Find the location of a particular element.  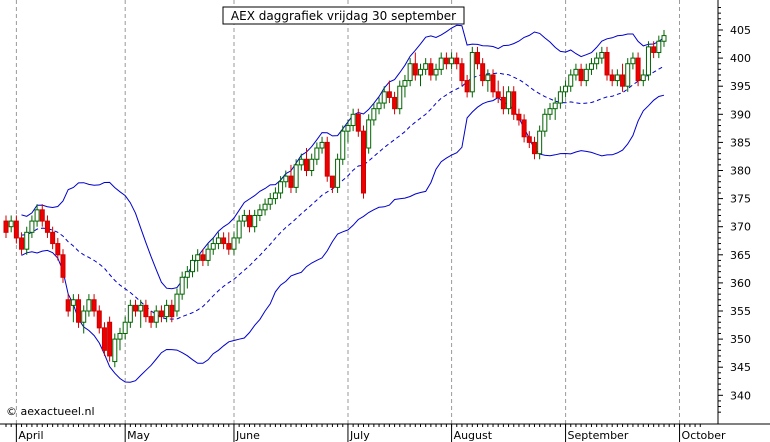

y-tick-label: 370 is located at coordinates (740, 227).